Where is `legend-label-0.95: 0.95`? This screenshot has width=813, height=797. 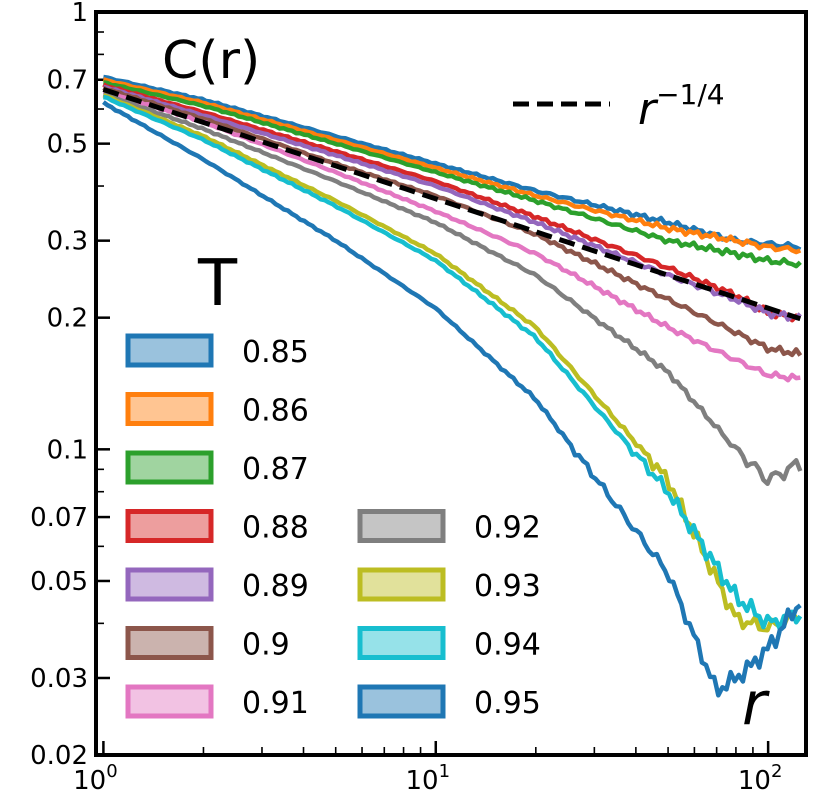 legend-label-0.95: 0.95 is located at coordinates (507, 703).